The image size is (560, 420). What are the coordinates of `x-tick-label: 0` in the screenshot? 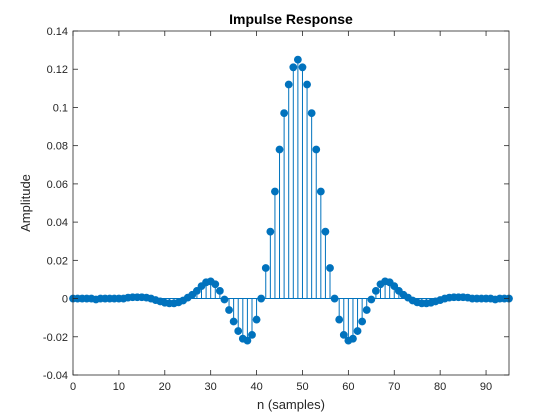 It's located at (73, 387).